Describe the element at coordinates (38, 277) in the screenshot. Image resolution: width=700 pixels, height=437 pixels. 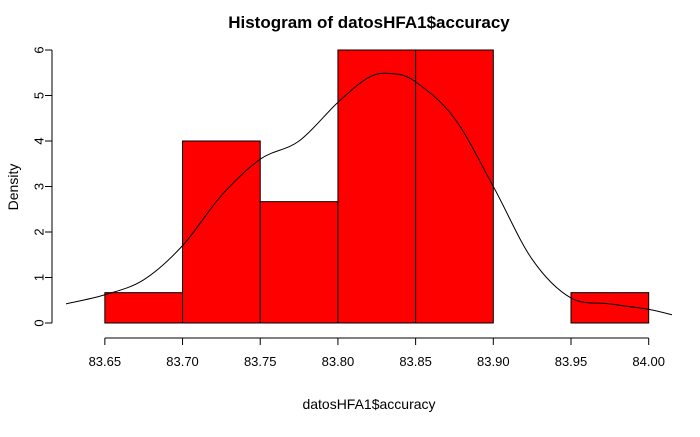
I see `y-tick-label: 1` at that location.